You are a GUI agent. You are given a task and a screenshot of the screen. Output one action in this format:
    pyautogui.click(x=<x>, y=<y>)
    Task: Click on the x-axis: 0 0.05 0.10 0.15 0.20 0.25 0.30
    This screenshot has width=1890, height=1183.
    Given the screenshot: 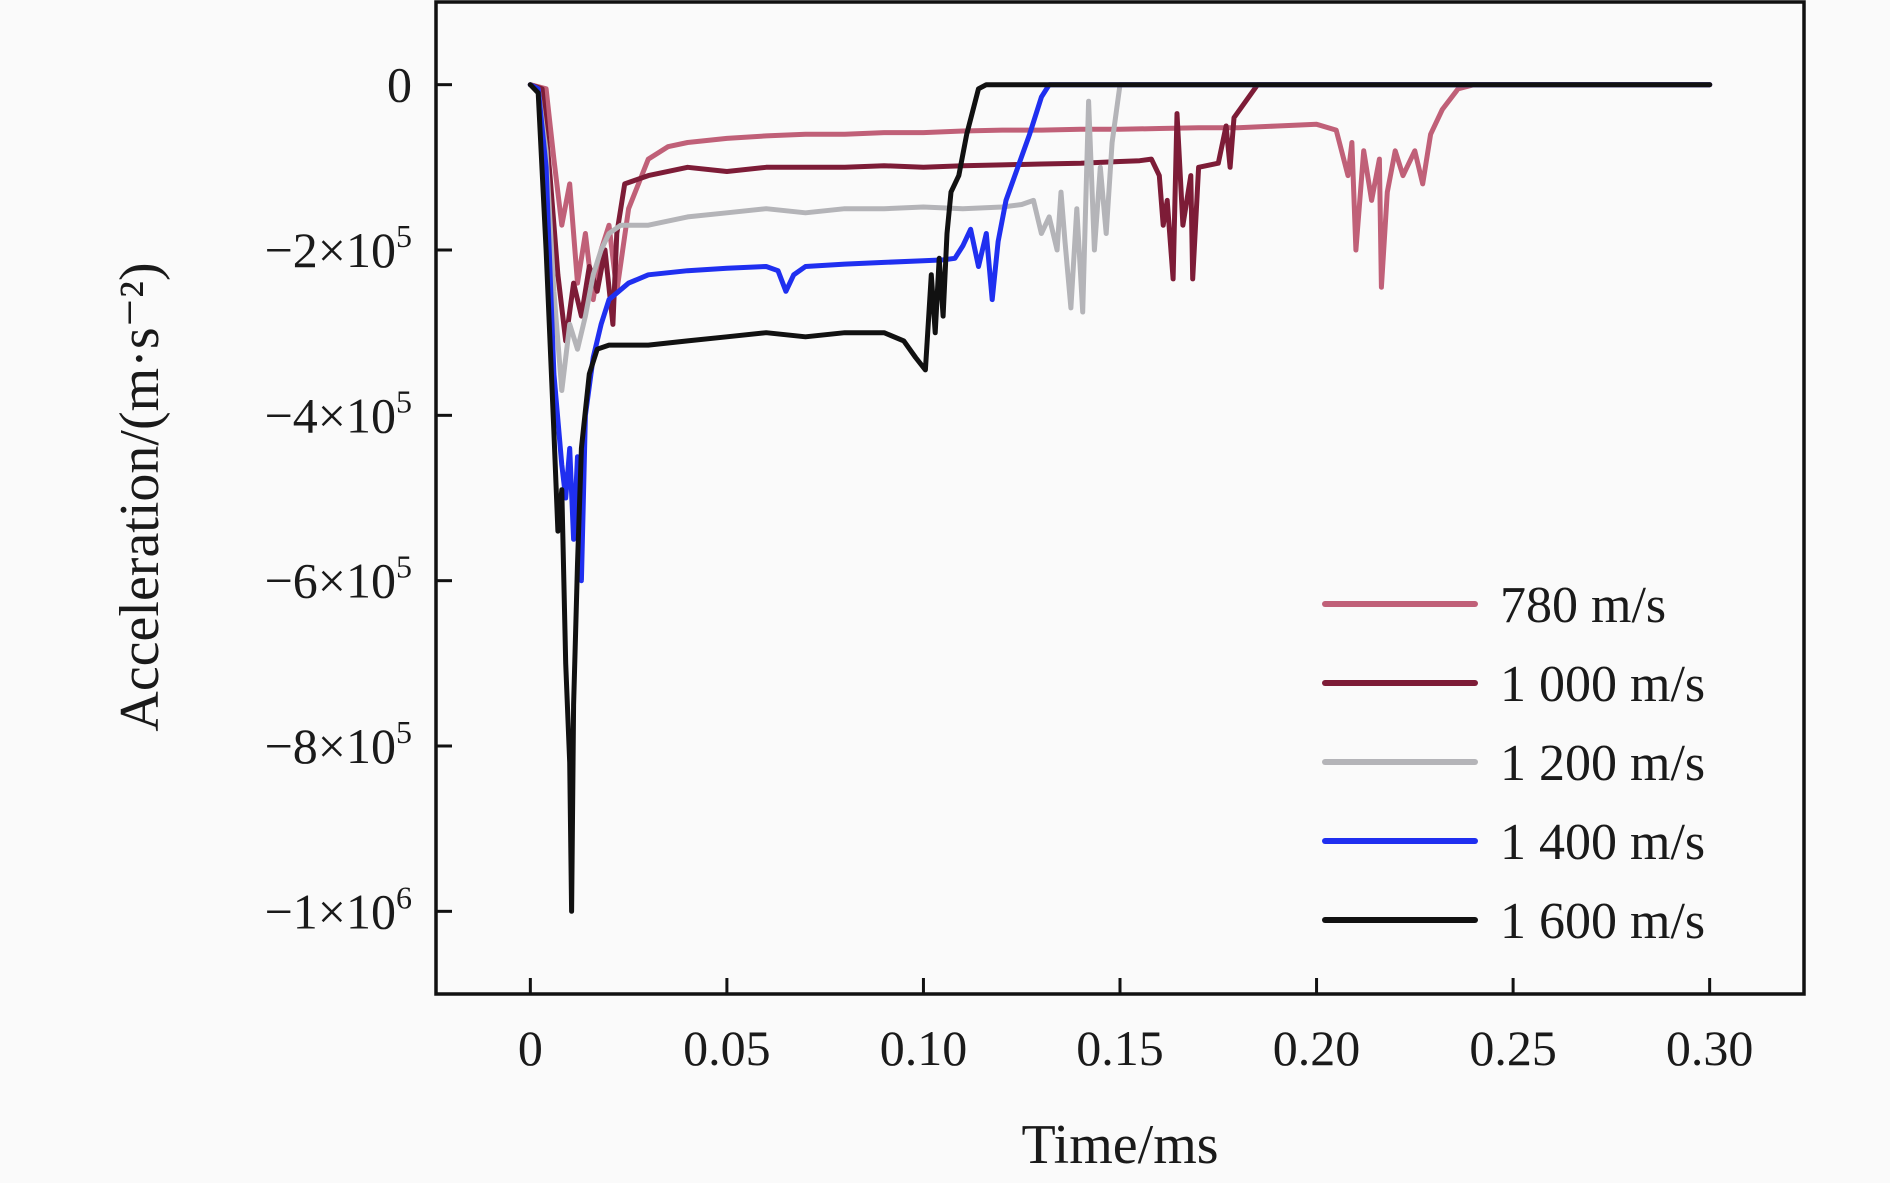 What is the action you would take?
    pyautogui.click(x=1136, y=1027)
    